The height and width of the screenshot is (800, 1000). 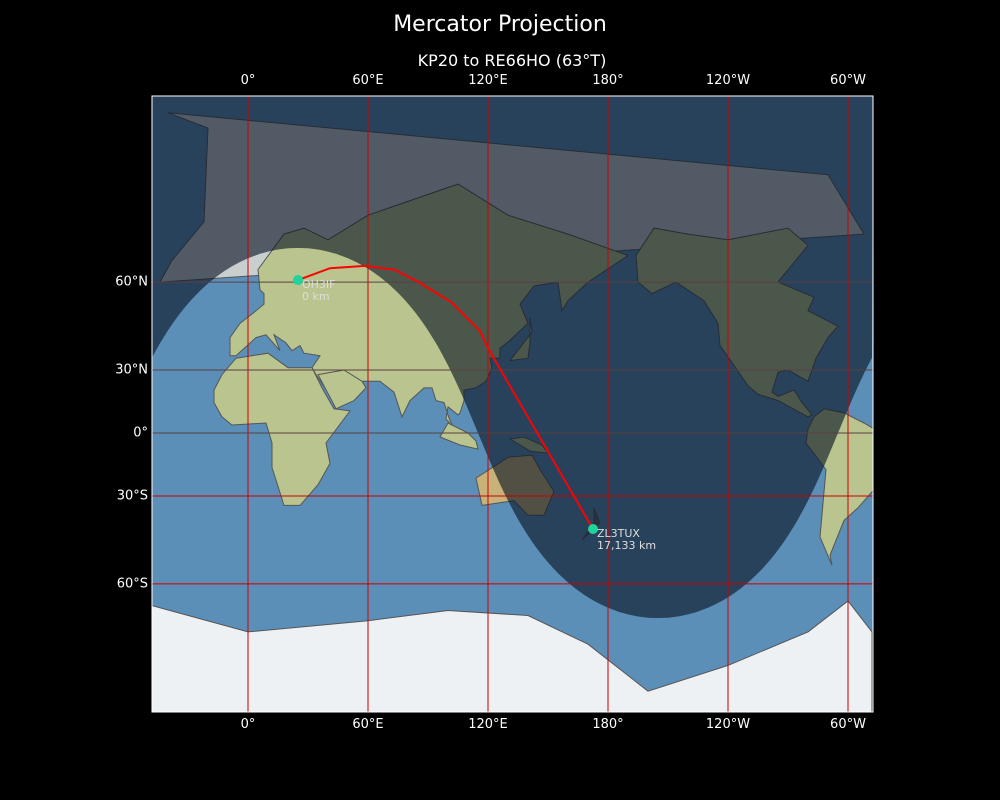 I want to click on bottom-lon-tick-label: 0°, so click(x=248, y=724).